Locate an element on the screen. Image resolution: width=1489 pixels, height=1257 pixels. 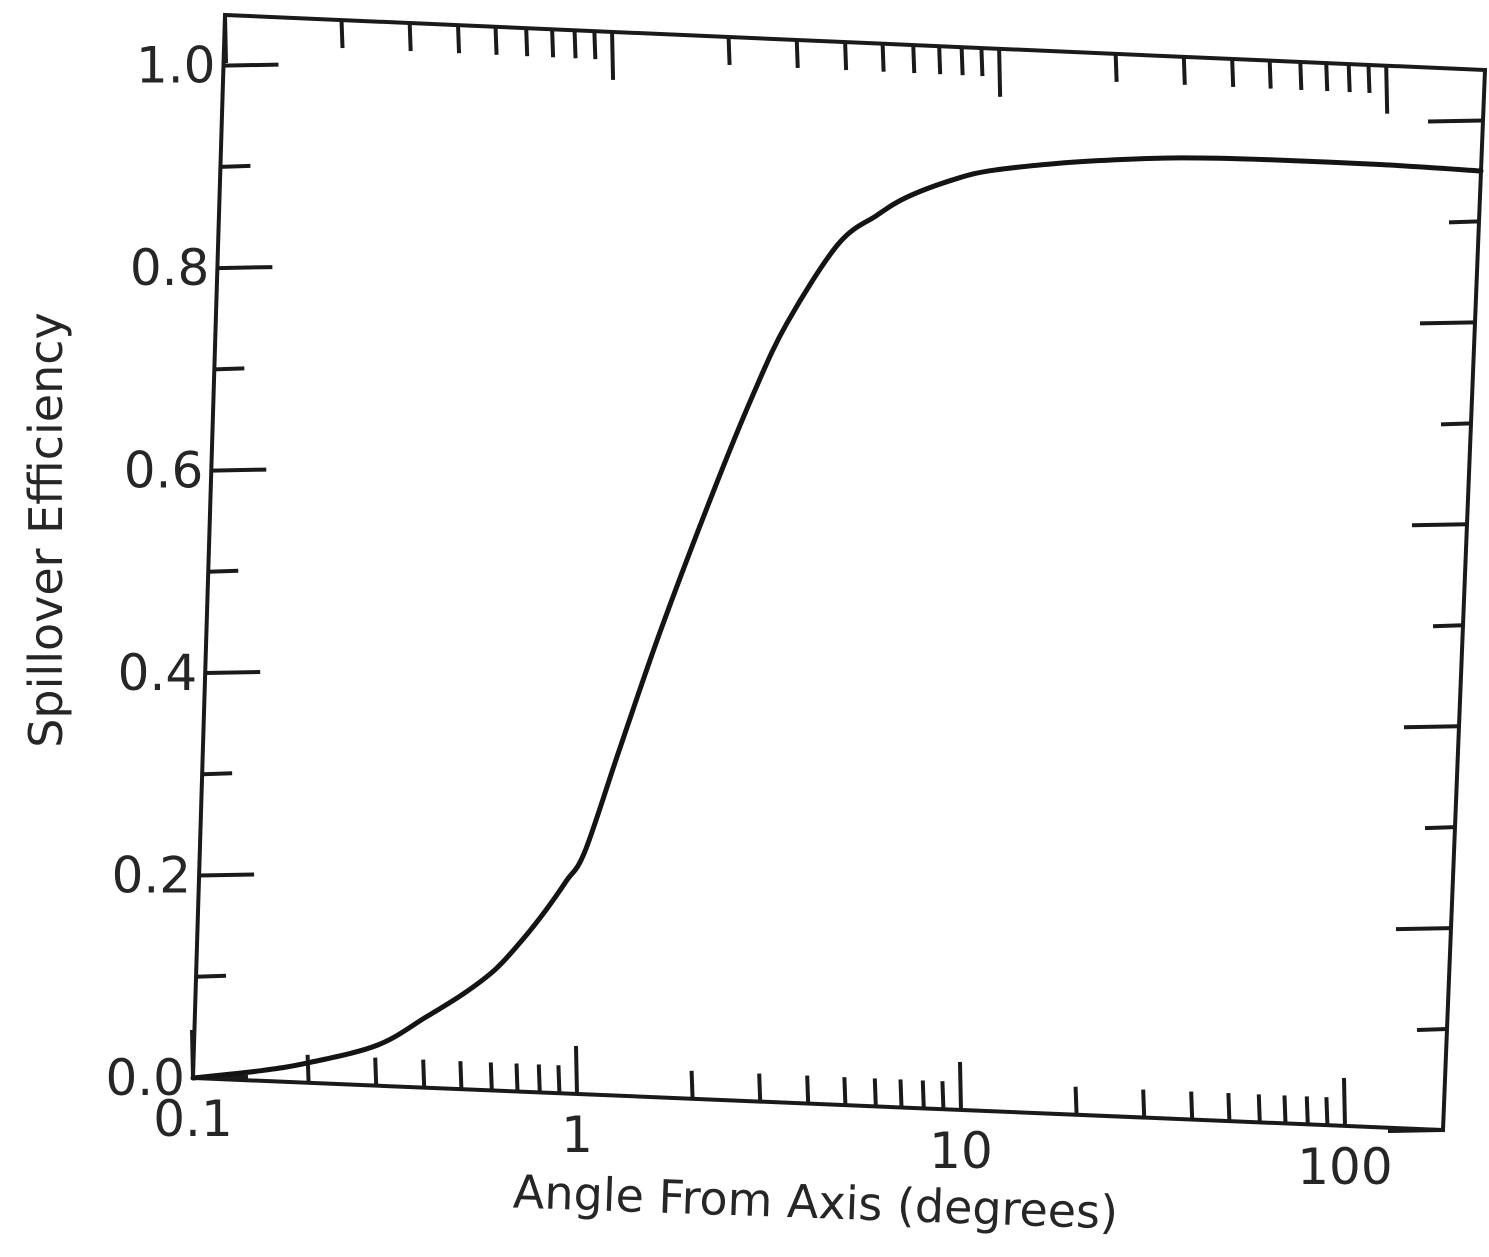
x-tick-label: 0.1 is located at coordinates (193, 1119).